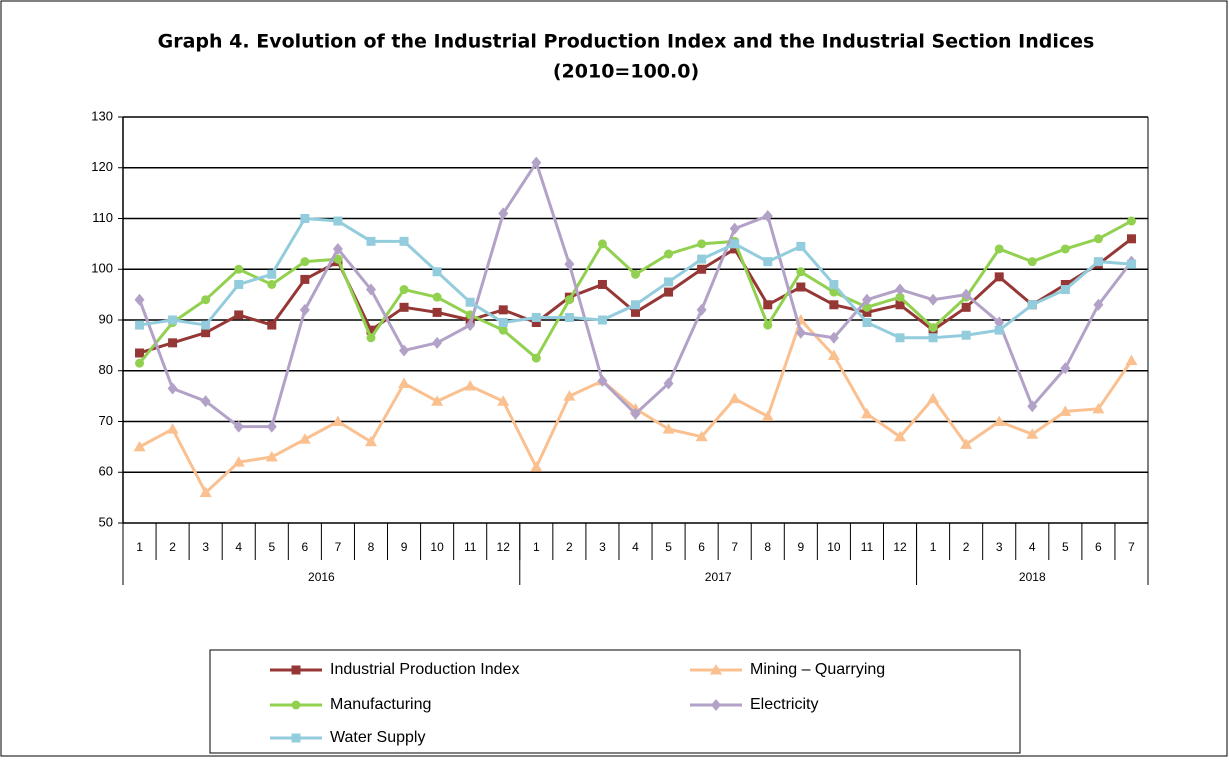 The image size is (1229, 763). Describe the element at coordinates (102, 217) in the screenshot. I see `y-tick-label: 110` at that location.